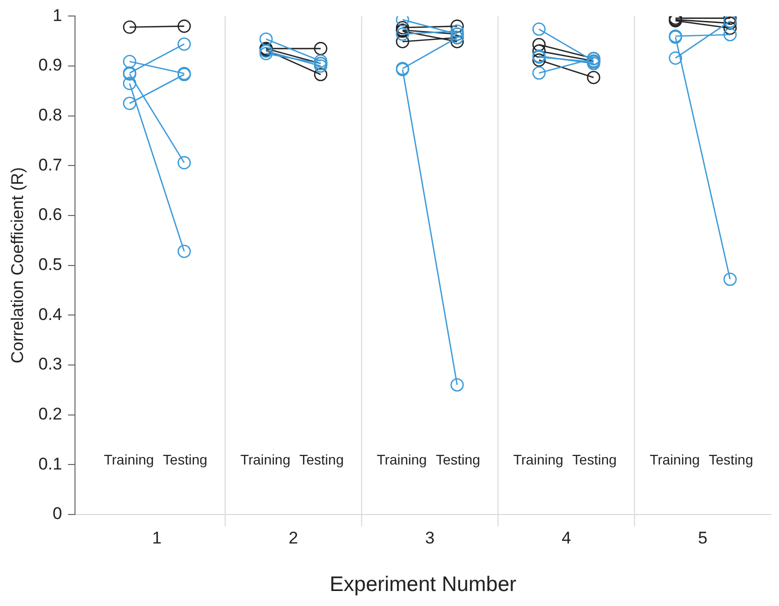  I want to click on y-tick-label: 0.6, so click(50, 214).